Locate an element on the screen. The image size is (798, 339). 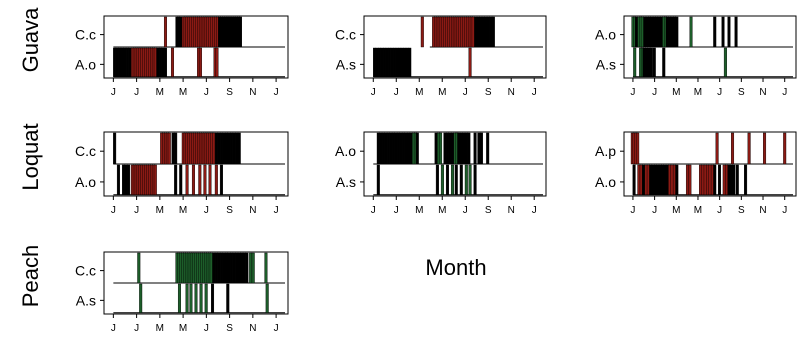
row-labels-group: Guava Loquat Peach is located at coordinates (30, 157).